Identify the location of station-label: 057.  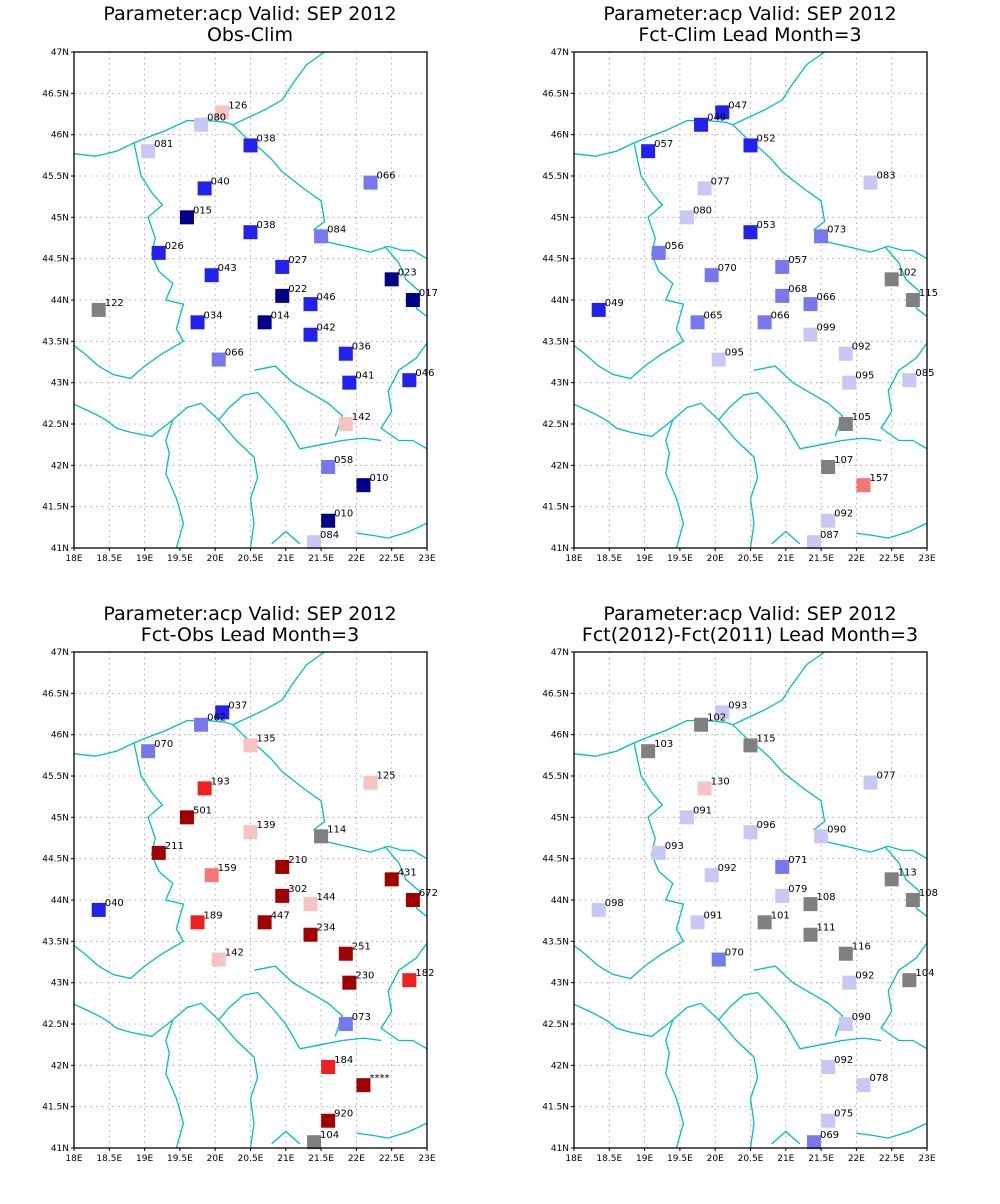
(797, 260).